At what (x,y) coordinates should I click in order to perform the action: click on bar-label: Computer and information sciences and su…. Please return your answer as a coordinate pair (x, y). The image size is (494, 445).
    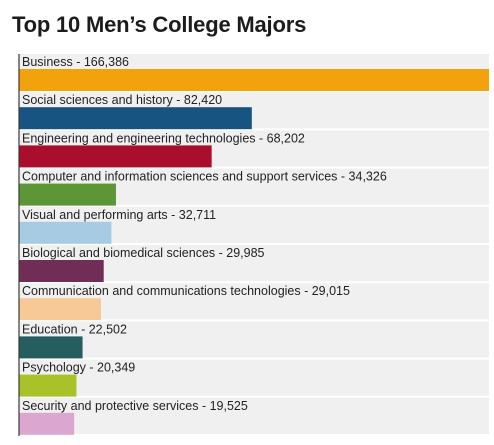
    Looking at the image, I should click on (204, 177).